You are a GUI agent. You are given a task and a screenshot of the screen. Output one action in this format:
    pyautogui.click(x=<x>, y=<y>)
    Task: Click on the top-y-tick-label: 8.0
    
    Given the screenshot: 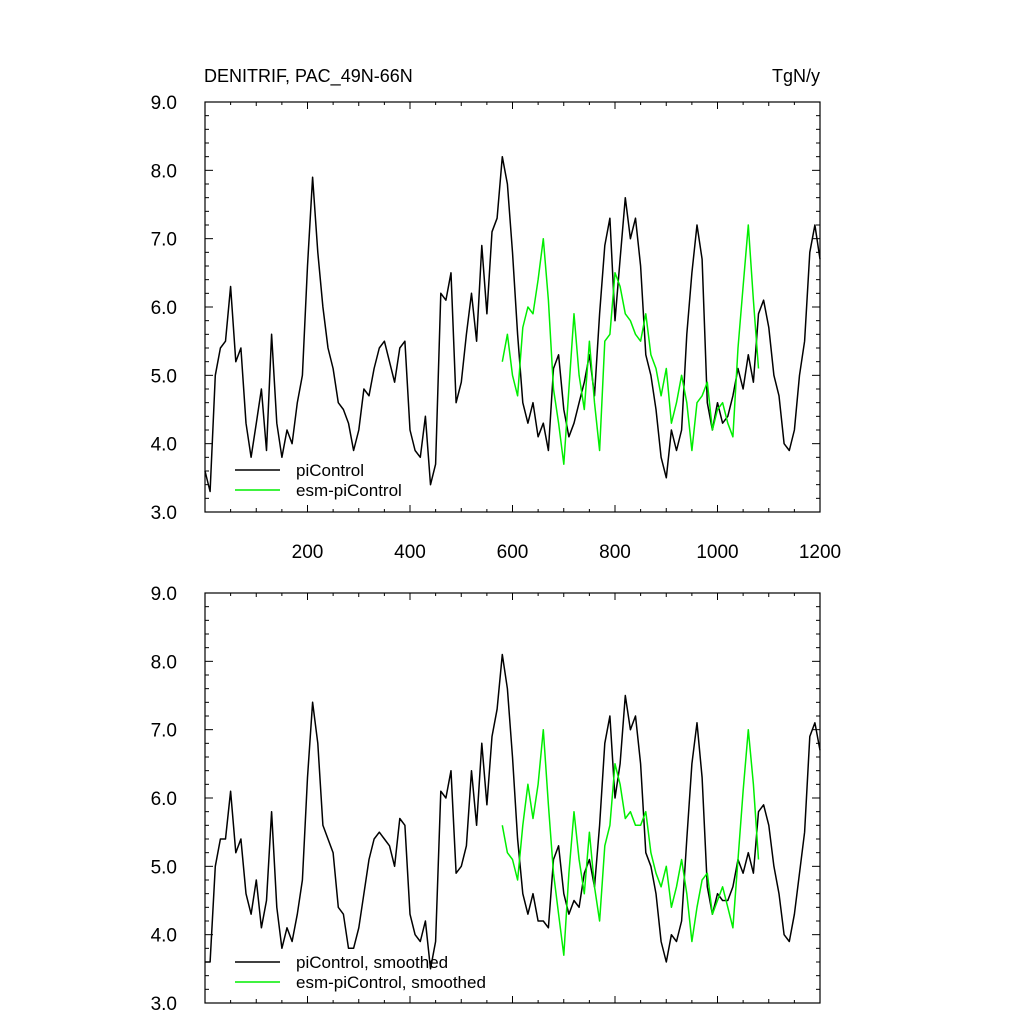 What is the action you would take?
    pyautogui.click(x=164, y=171)
    